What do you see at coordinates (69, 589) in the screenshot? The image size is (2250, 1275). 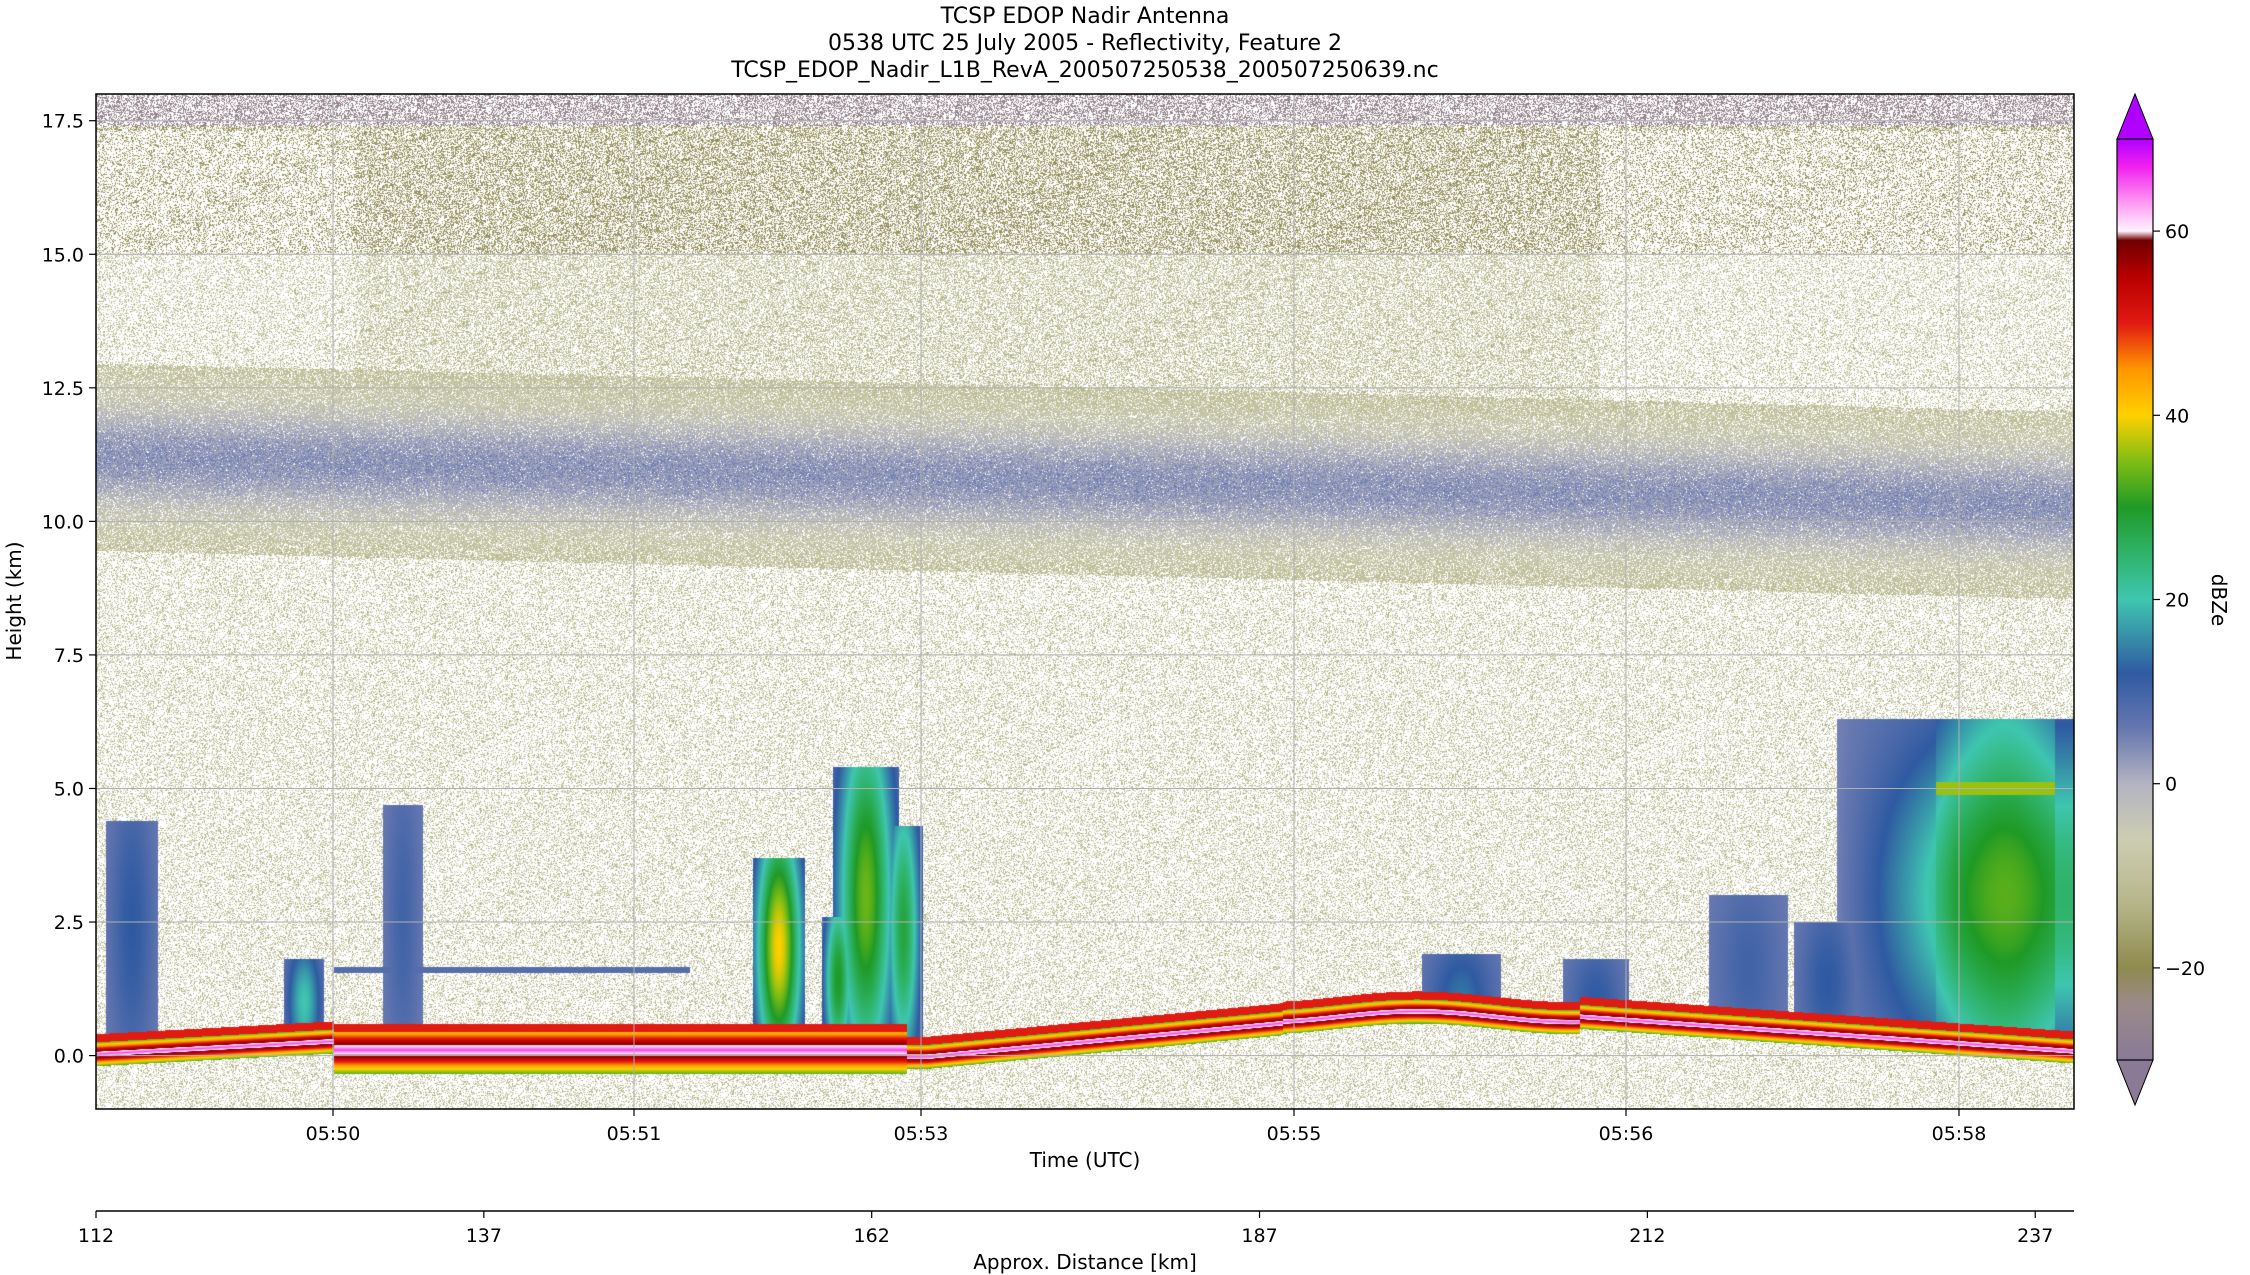 I see `y-axis: 0.0 2.5 5.0 7.5 10.0 12.5 15.0 17.5` at bounding box center [69, 589].